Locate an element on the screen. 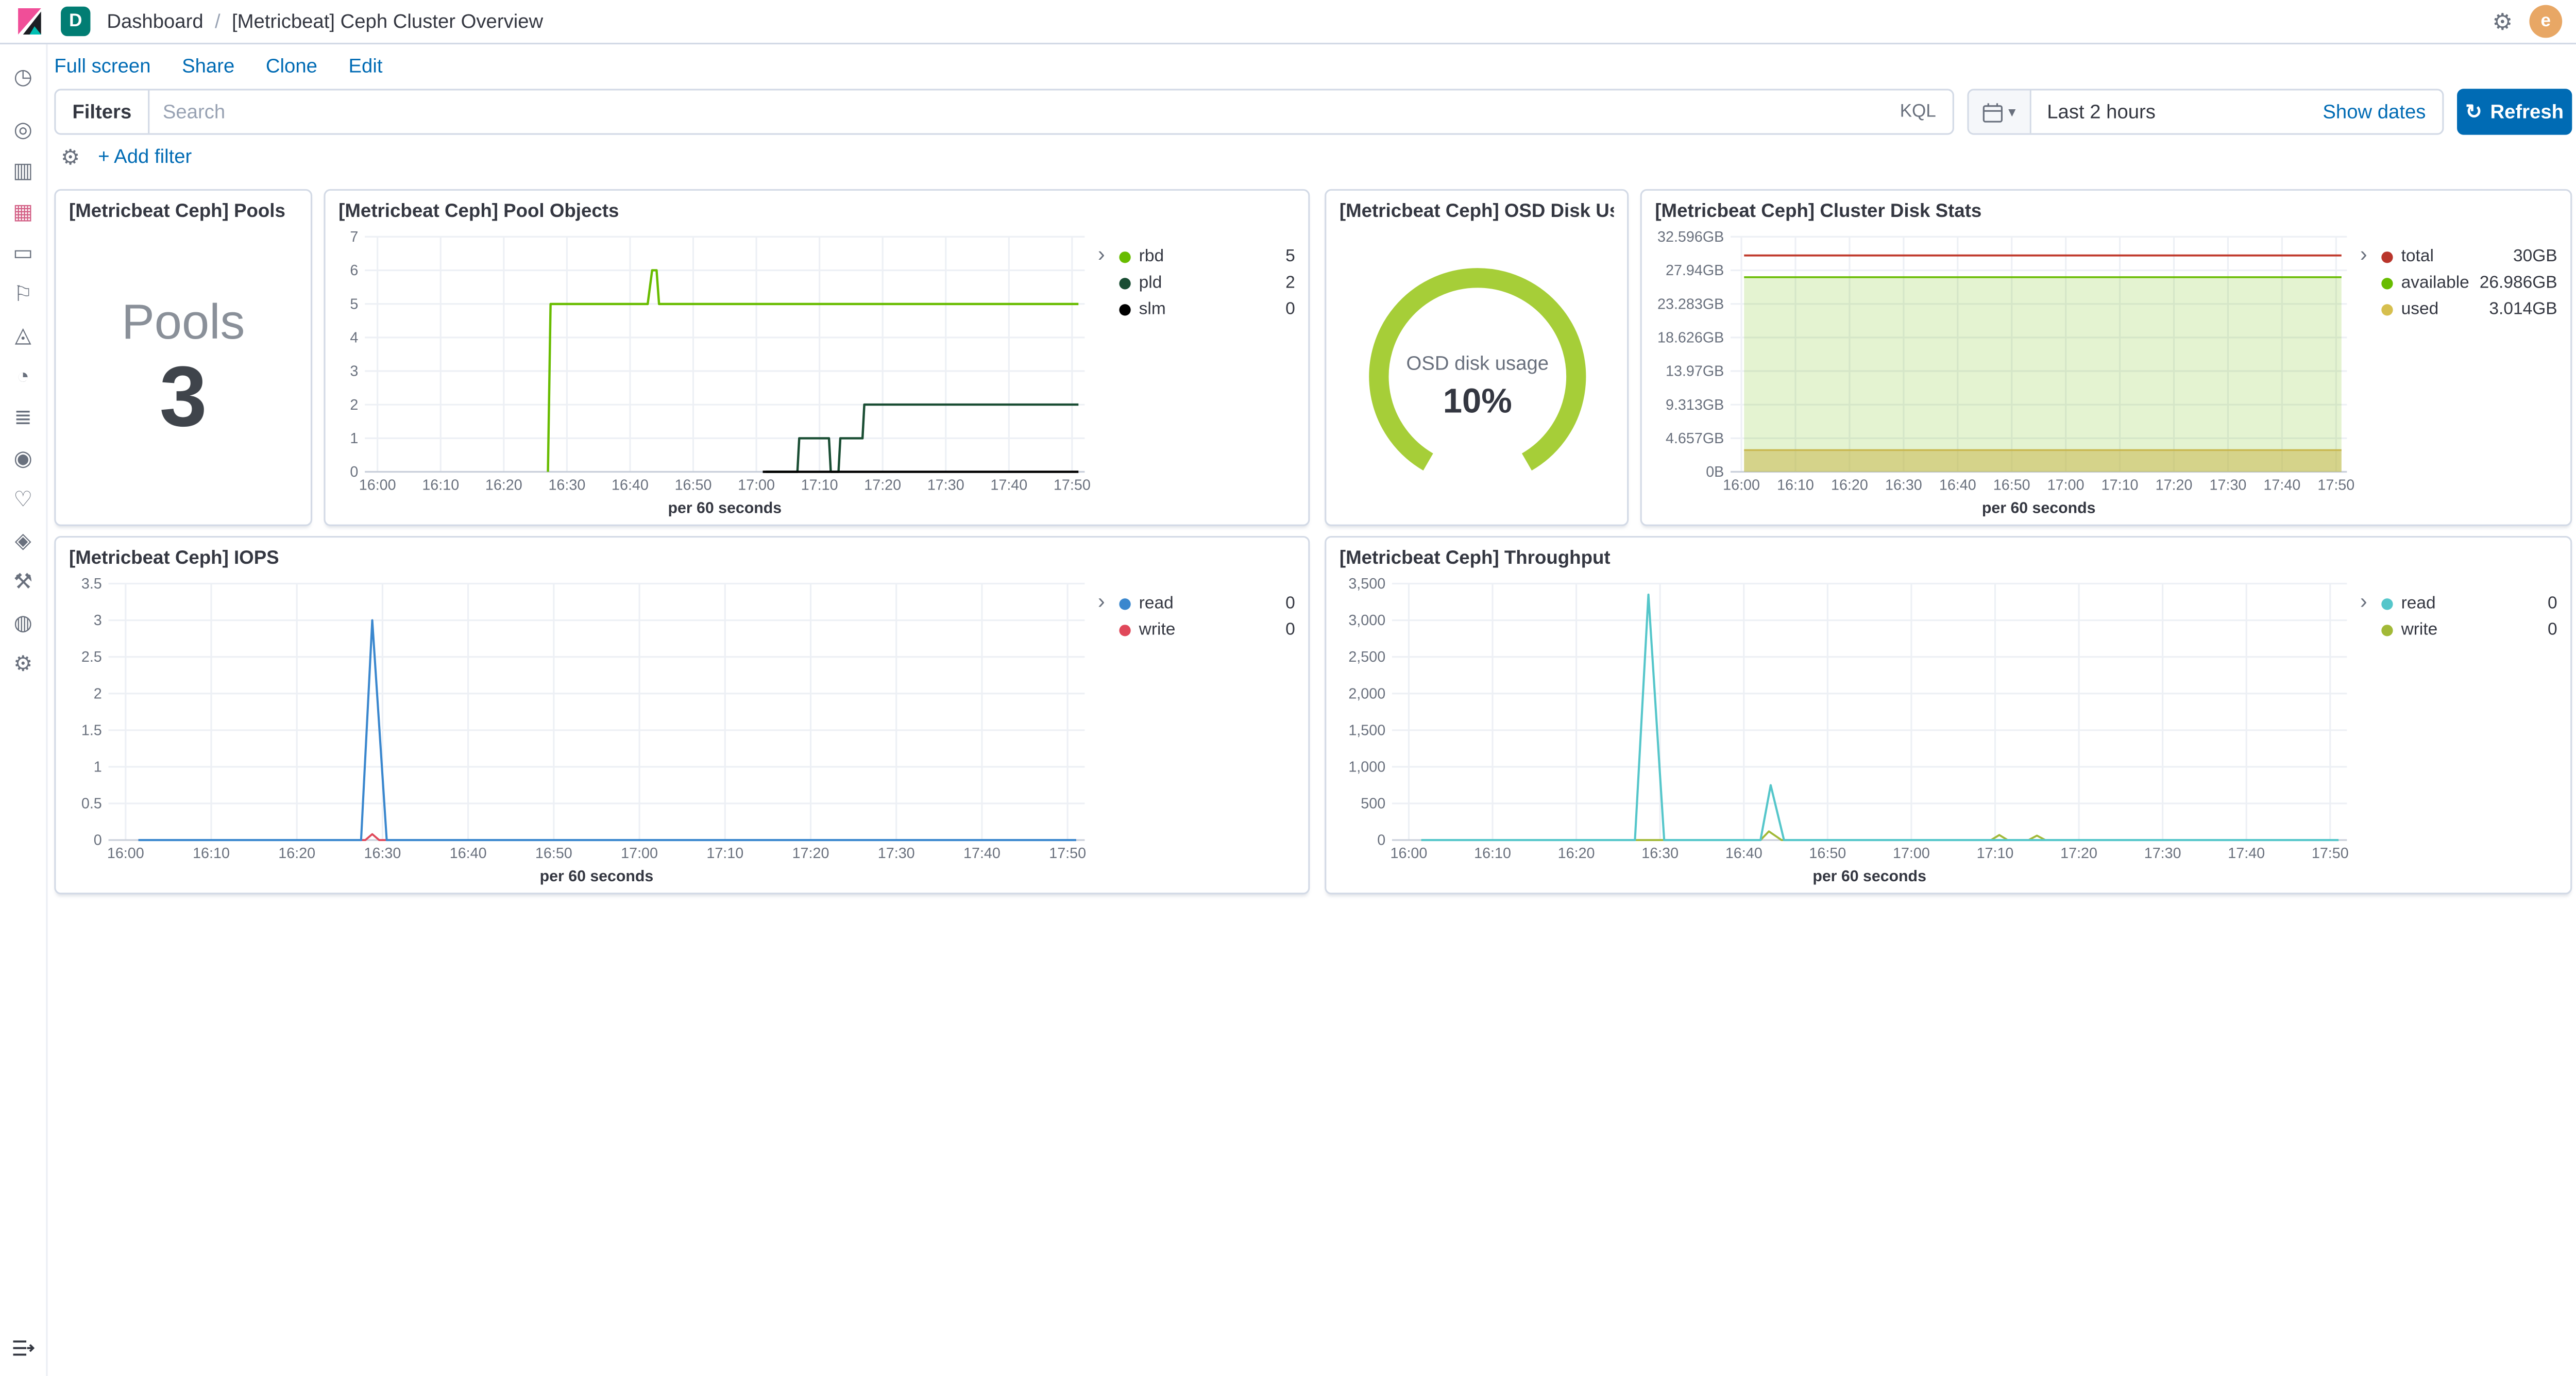 The height and width of the screenshot is (1376, 2576). nav-management-icon: ⚙ is located at coordinates (23, 663).